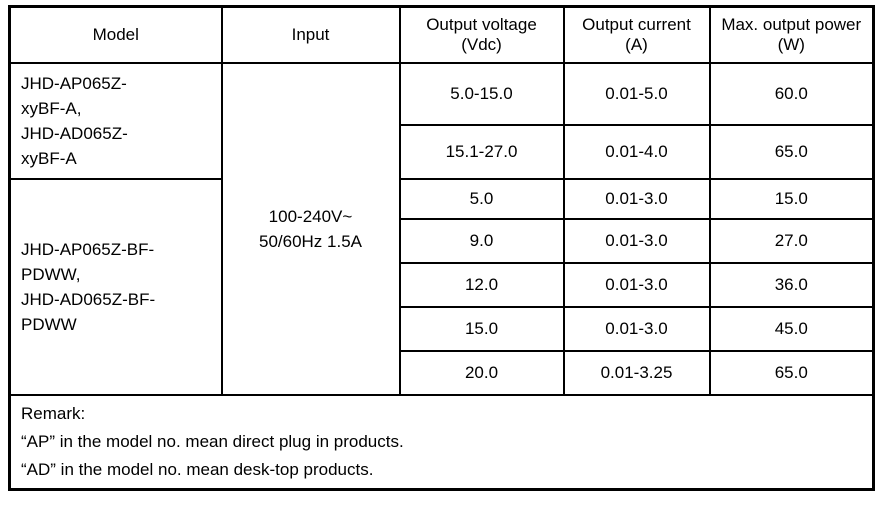  I want to click on max-power-cell: 60.0, so click(791, 93).